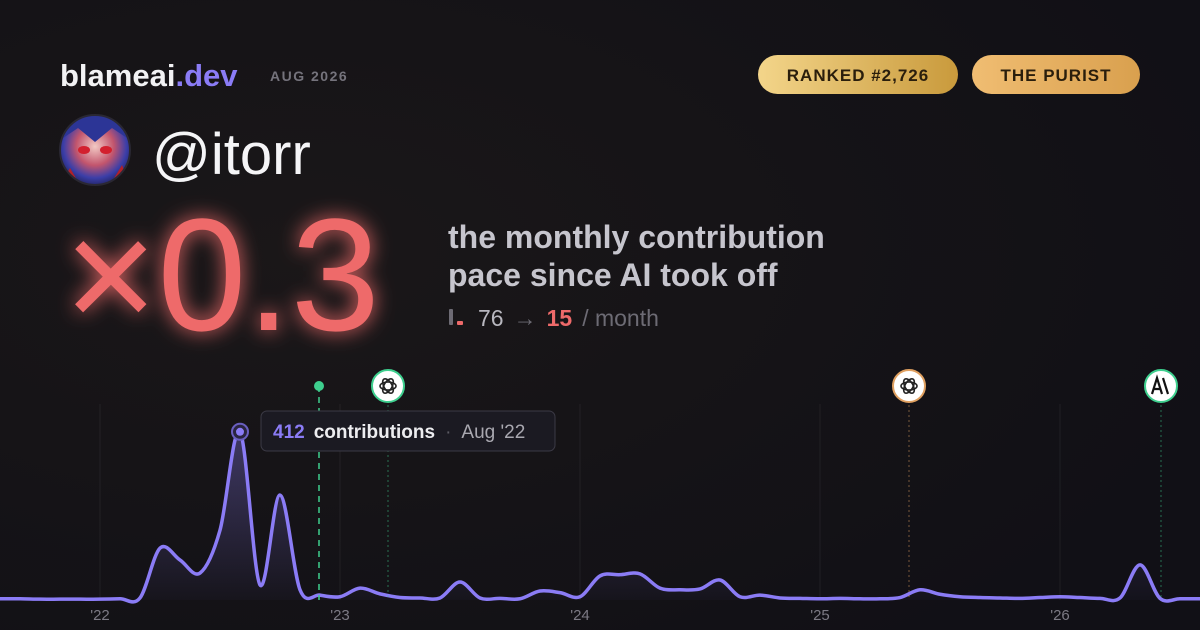 The height and width of the screenshot is (630, 1200). What do you see at coordinates (636, 237) in the screenshot?
I see `description-line: the monthly contribution` at bounding box center [636, 237].